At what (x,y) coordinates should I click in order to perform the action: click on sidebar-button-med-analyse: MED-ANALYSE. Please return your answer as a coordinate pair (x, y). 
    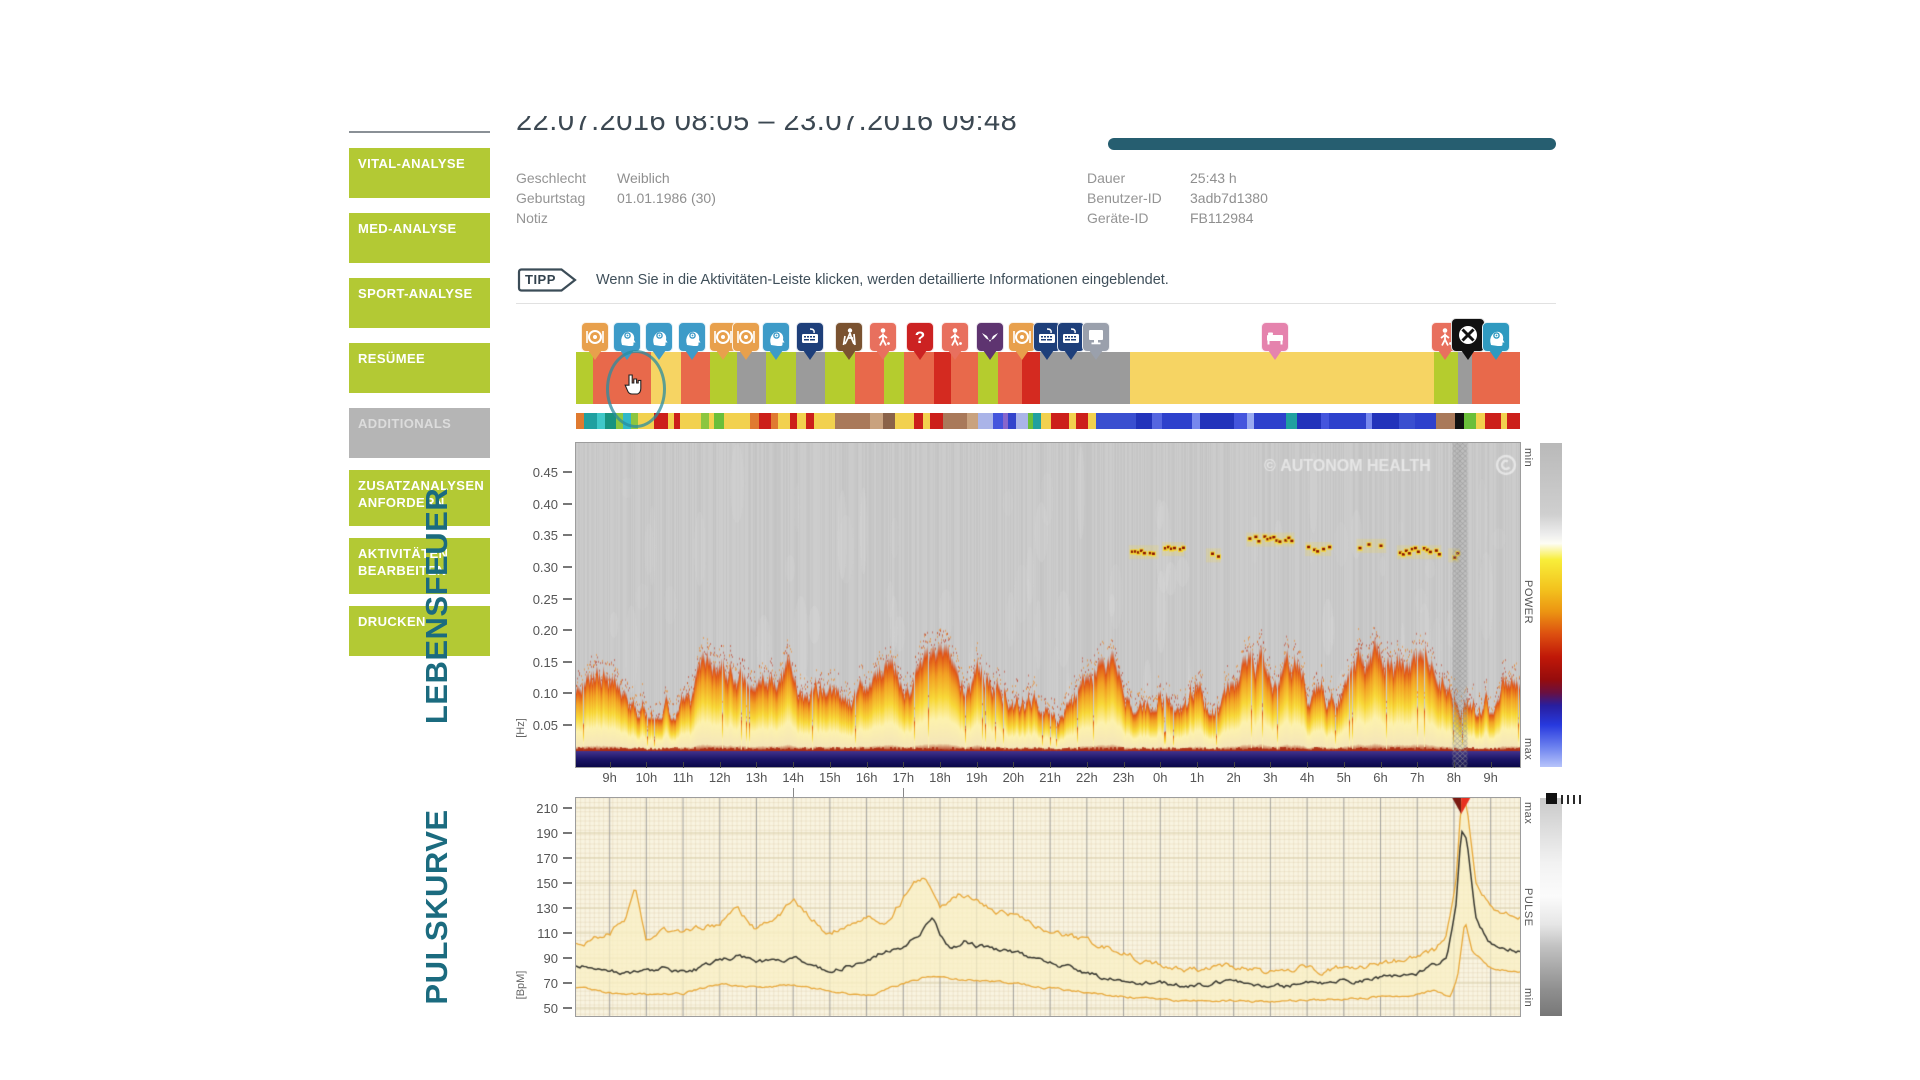
    Looking at the image, I should click on (419, 238).